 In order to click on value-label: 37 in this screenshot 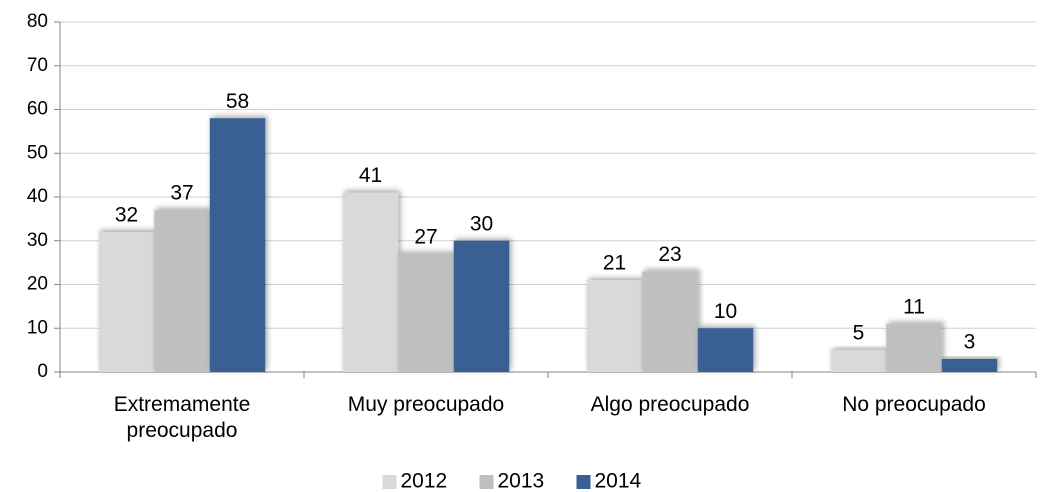, I will do `click(181, 193)`.